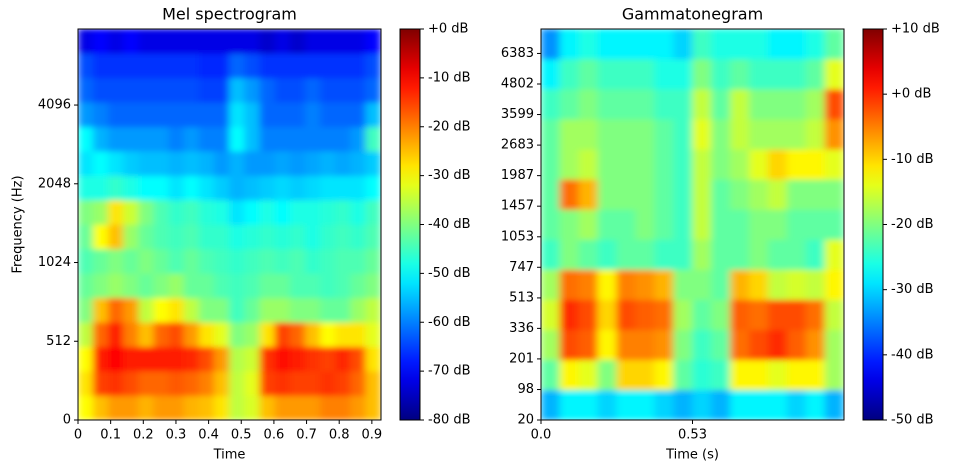 The image size is (966, 466). Describe the element at coordinates (517, 53) in the screenshot. I see `y-tick-label: 6383` at that location.